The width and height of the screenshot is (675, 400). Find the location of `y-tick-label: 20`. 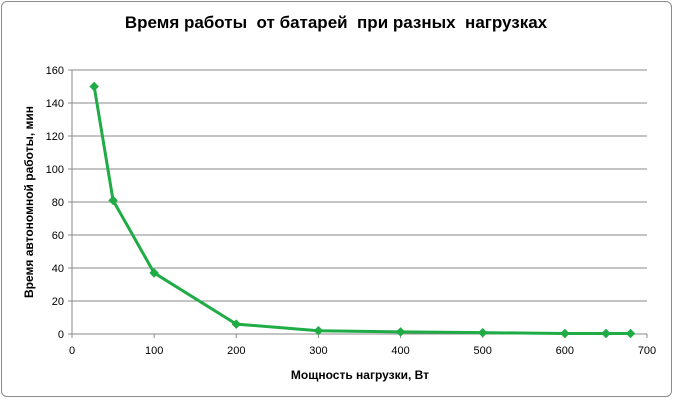

y-tick-label: 20 is located at coordinates (58, 302).